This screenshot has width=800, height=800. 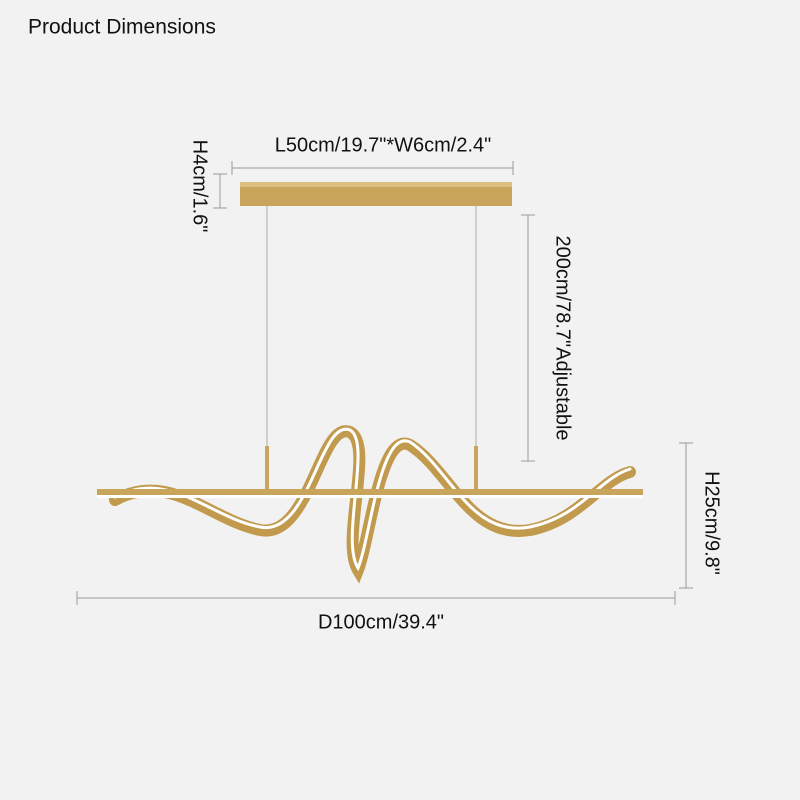 What do you see at coordinates (220, 191) in the screenshot?
I see `canopy-height-dimension` at bounding box center [220, 191].